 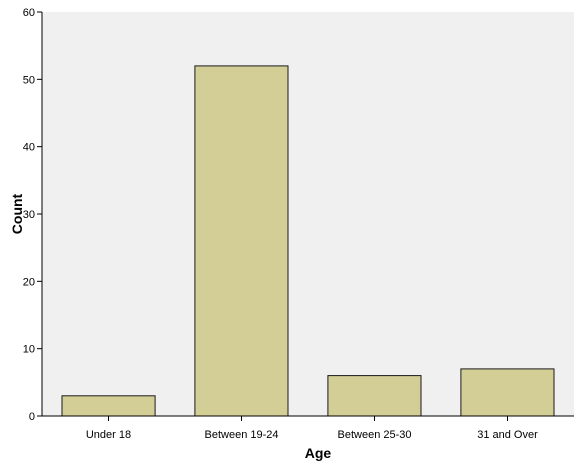 What do you see at coordinates (29, 282) in the screenshot?
I see `y-tick-label: 20` at bounding box center [29, 282].